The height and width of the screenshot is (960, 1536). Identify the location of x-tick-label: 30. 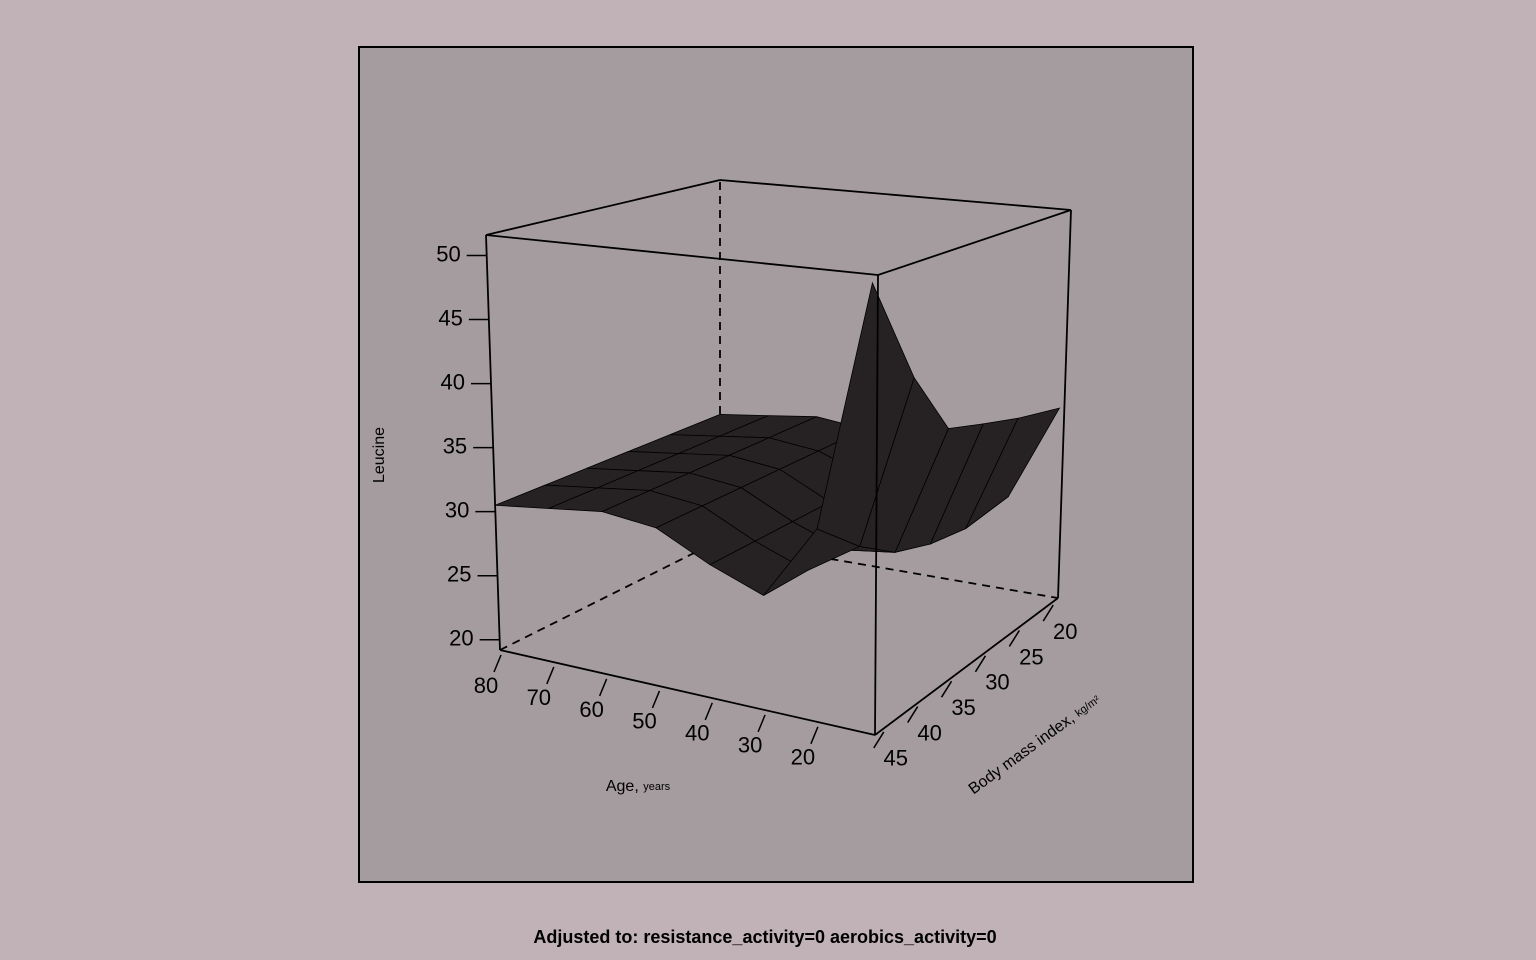
(750, 745).